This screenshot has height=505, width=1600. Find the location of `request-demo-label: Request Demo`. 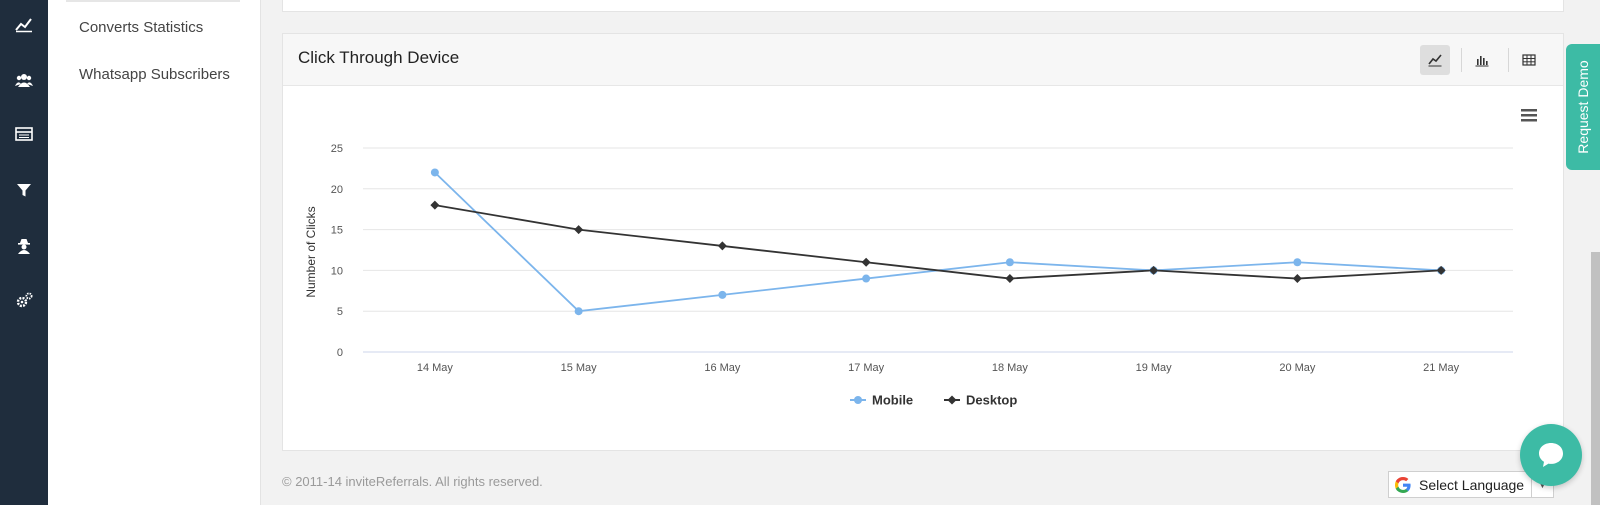

request-demo-label: Request Demo is located at coordinates (1583, 107).